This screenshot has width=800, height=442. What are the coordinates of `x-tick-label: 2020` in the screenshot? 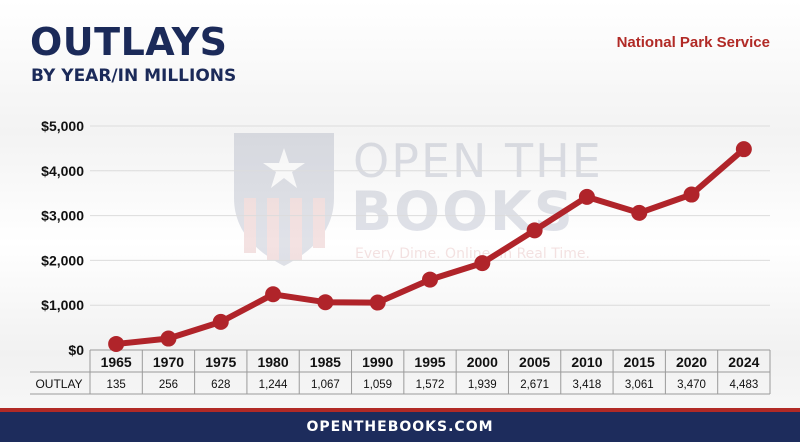 It's located at (691, 362).